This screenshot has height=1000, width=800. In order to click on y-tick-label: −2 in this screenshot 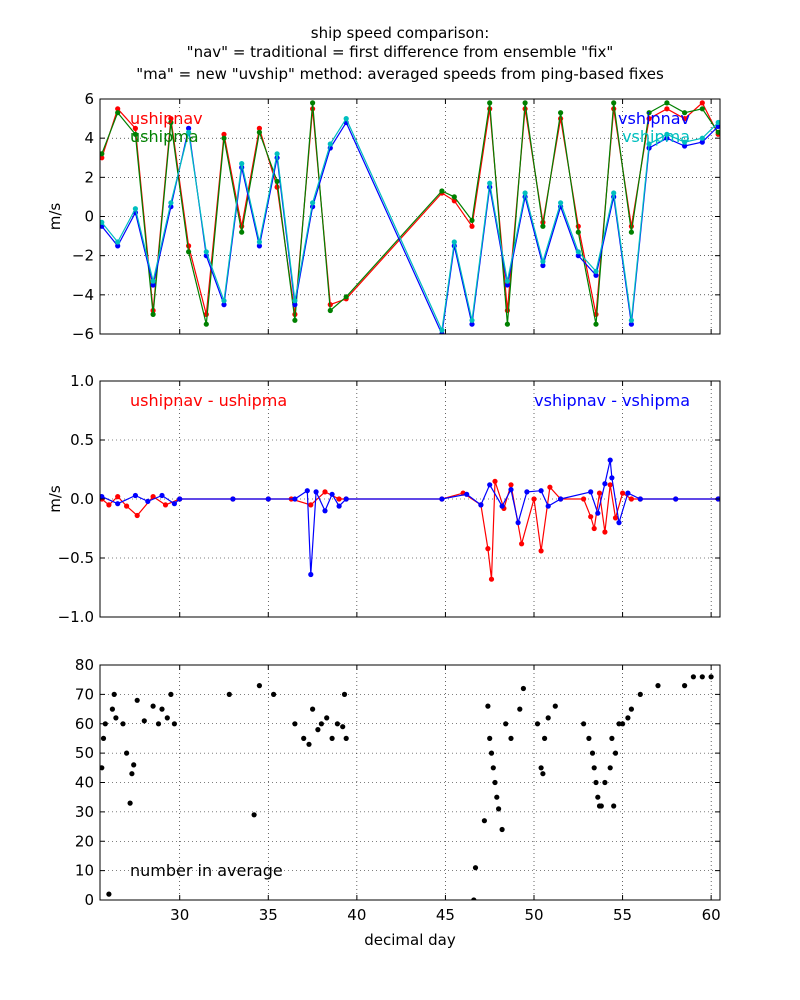, I will do `click(83, 256)`.